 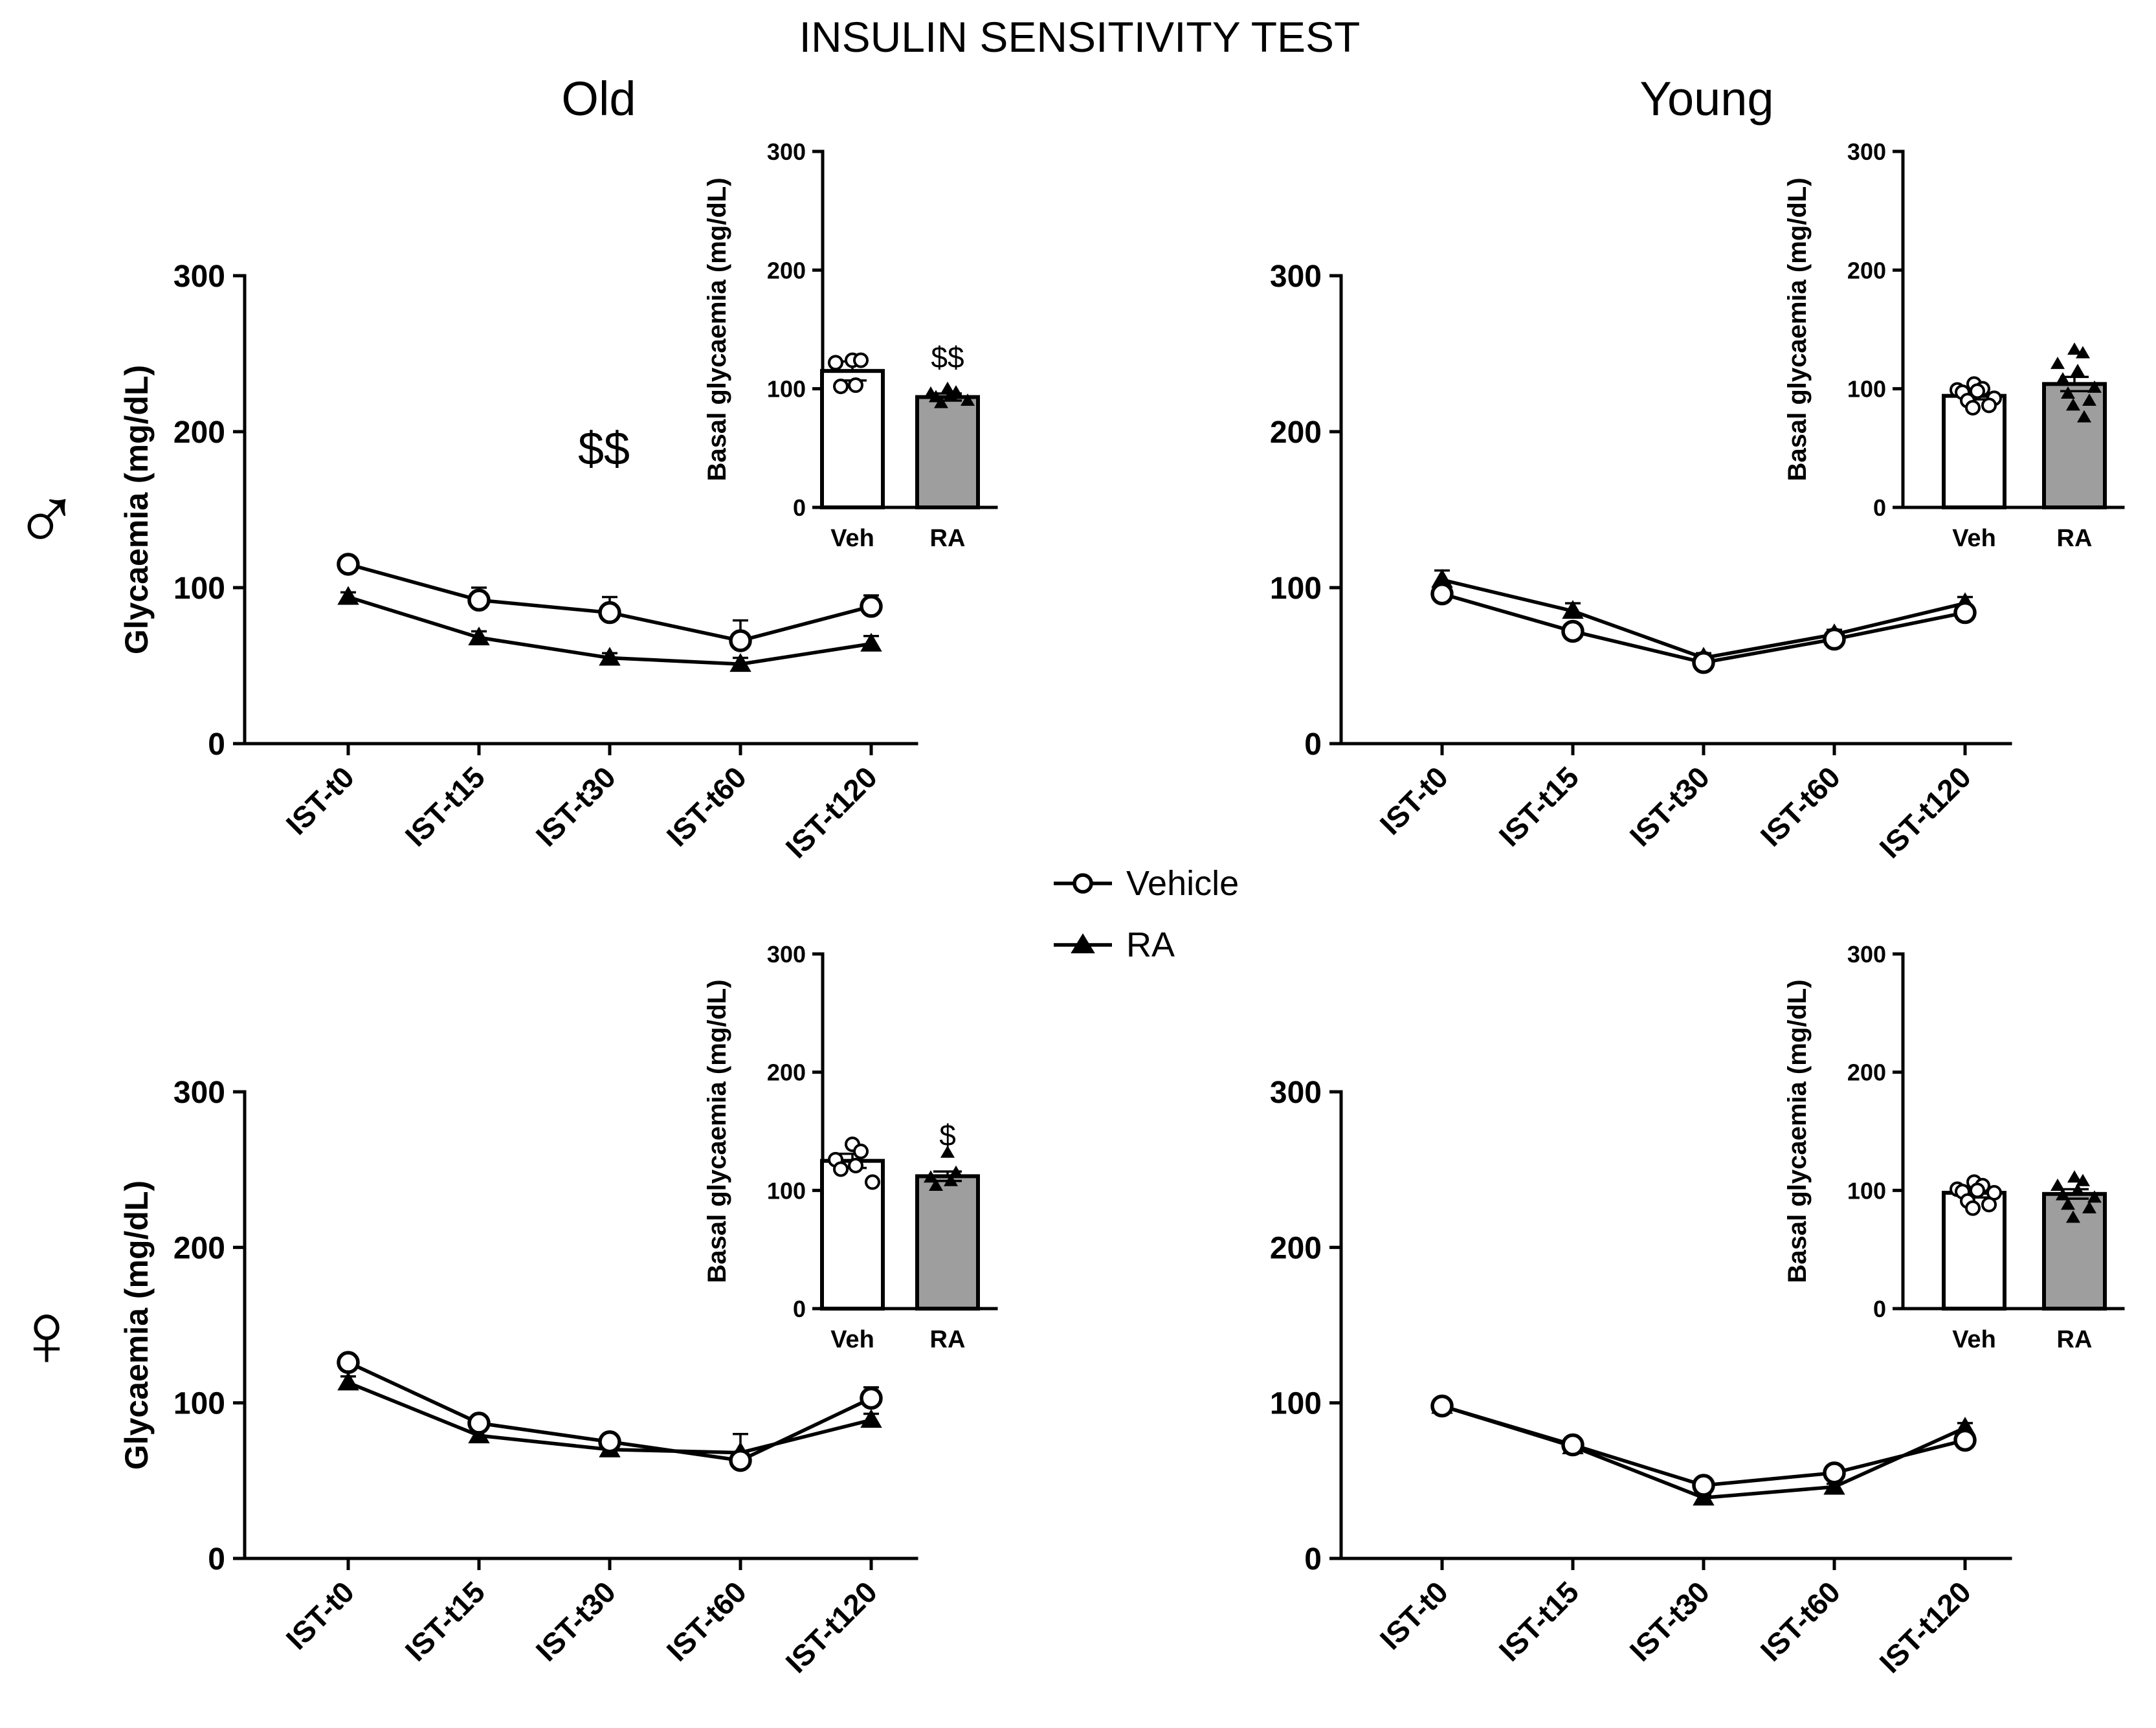 I want to click on series-line-ra, so click(x=1703, y=619).